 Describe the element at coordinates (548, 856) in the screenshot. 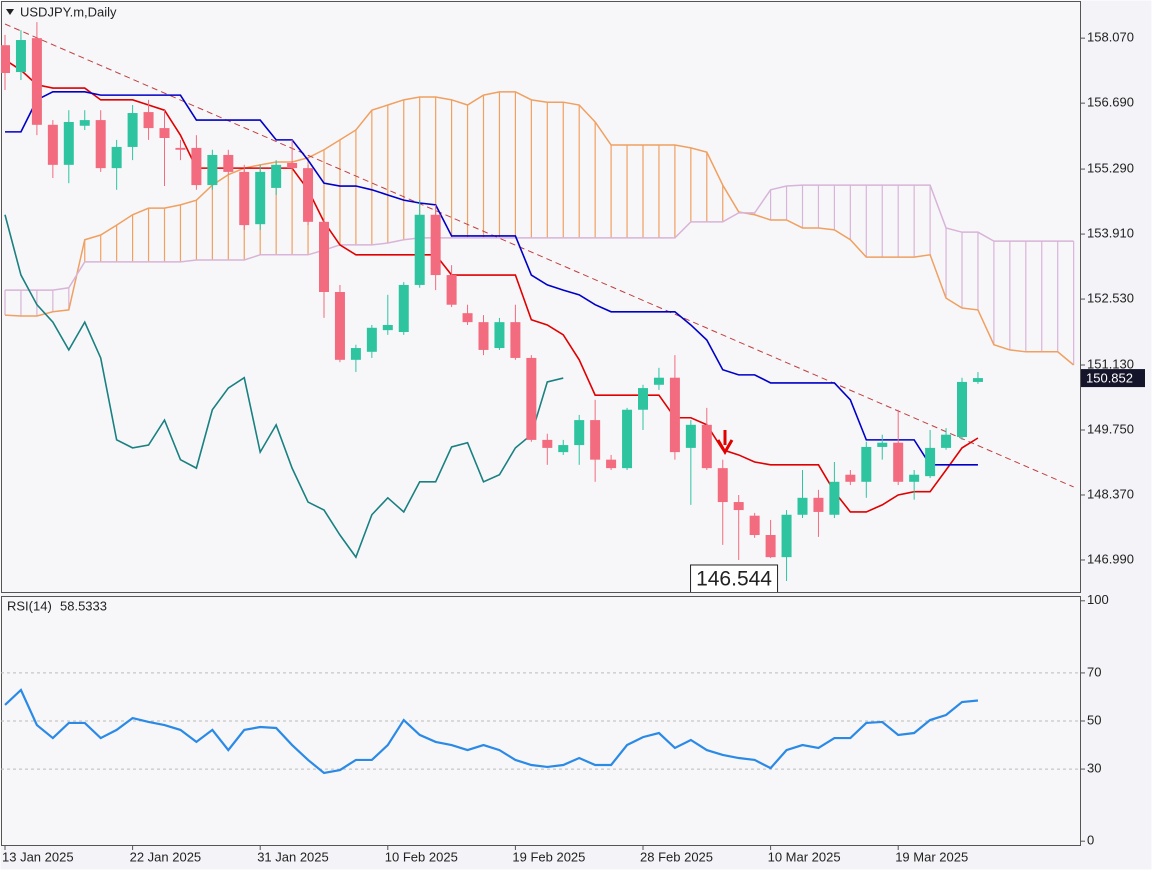

I see `x-tick-label: 19 Feb 2025` at that location.